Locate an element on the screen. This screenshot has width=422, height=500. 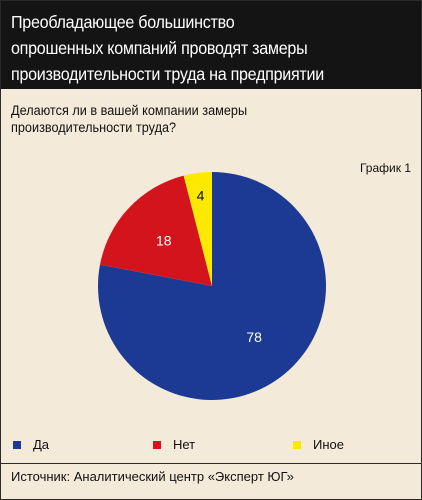
headline-line-2: опрошенных компаний проводят замеры is located at coordinates (159, 48).